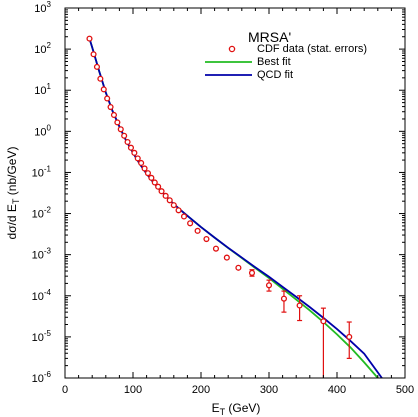 Image resolution: width=418 pixels, height=417 pixels. What do you see at coordinates (65, 390) in the screenshot?
I see `x-tick-label: 0` at bounding box center [65, 390].